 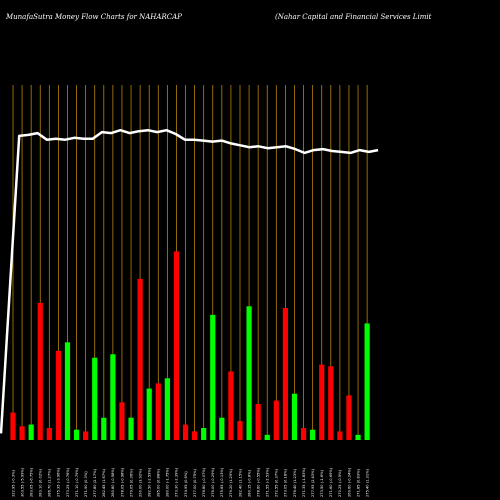 What do you see at coordinates (50, 482) in the screenshot?
I see `x-tick-label: 286.70 (1.27%)` at bounding box center [50, 482].